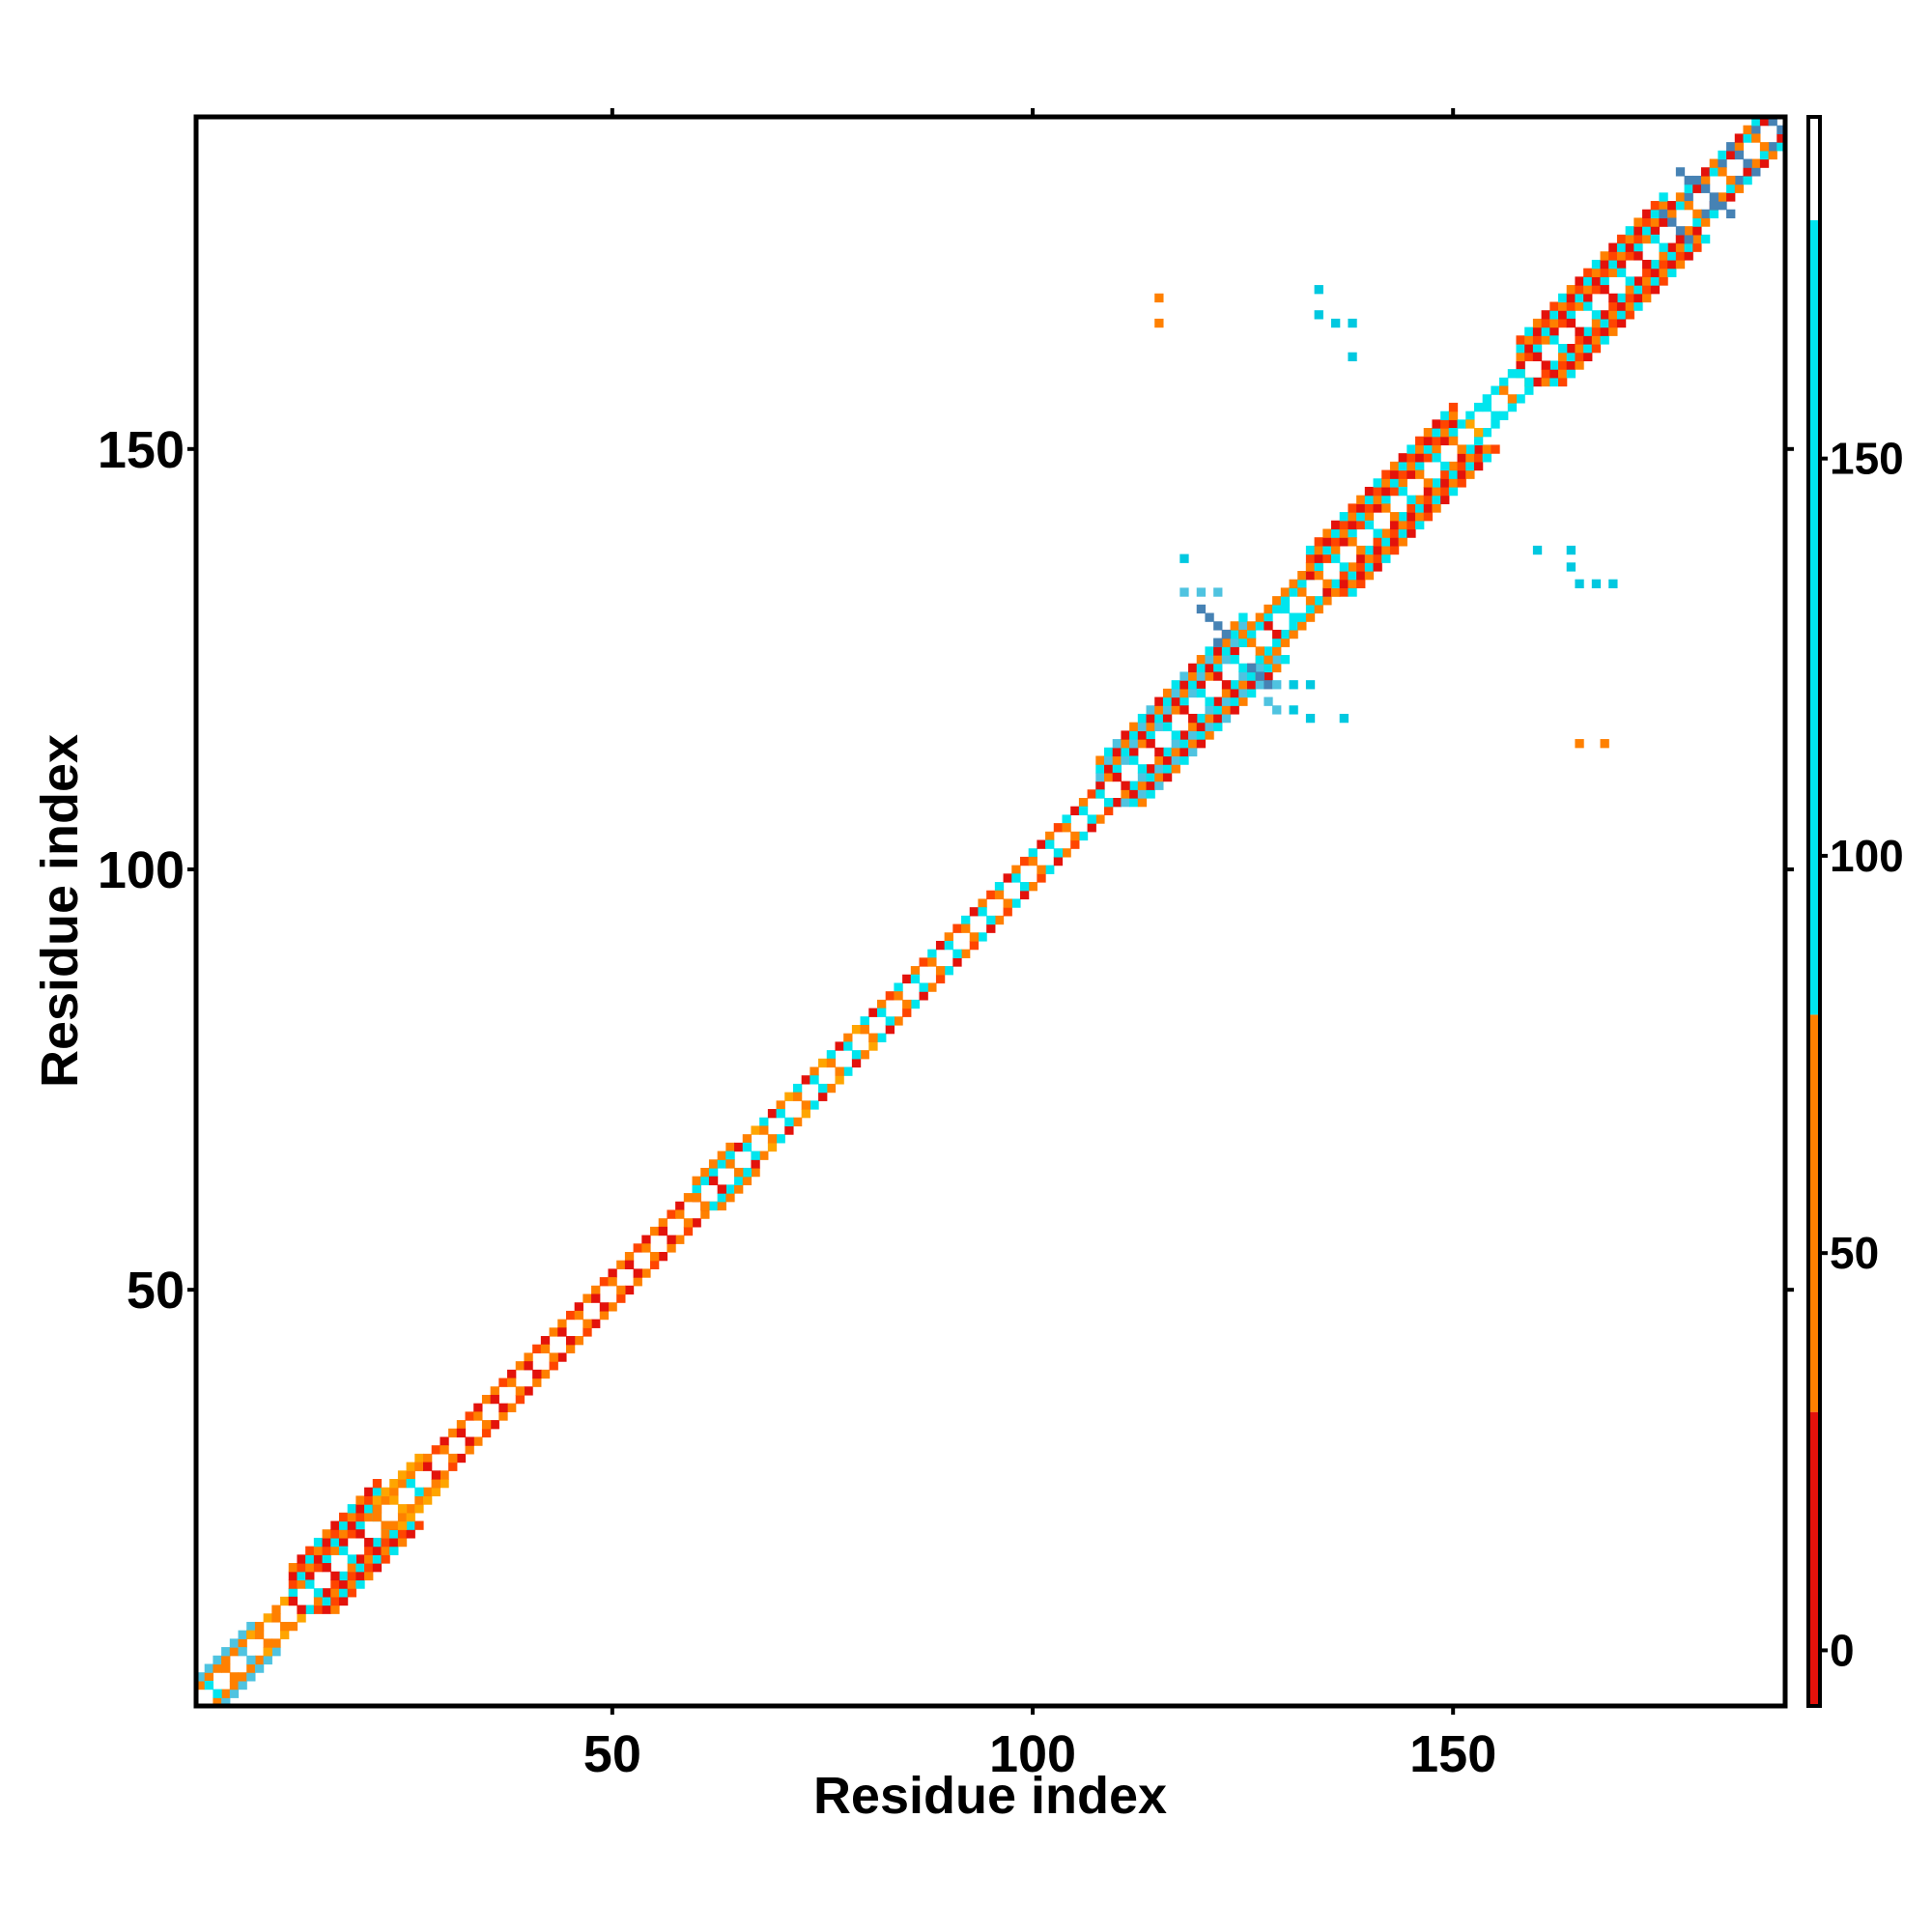 The width and height of the screenshot is (1932, 1932). Describe the element at coordinates (1862, 1054) in the screenshot. I see `colorbar-ticks: 0 50 100 150` at that location.